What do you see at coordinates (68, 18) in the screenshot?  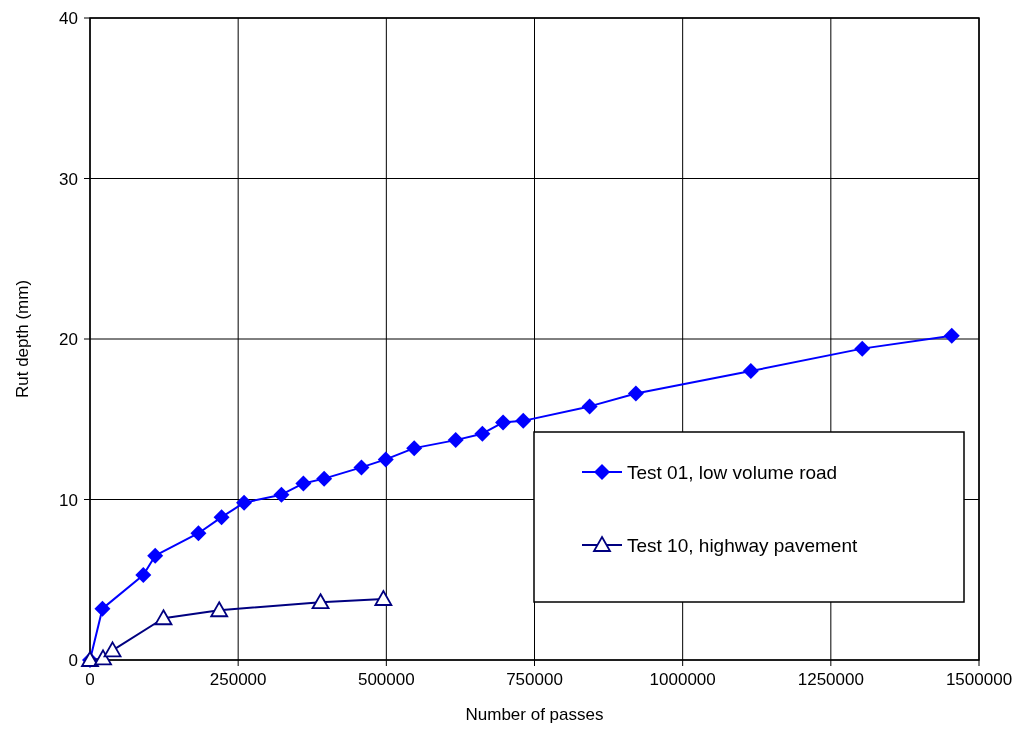 I see `y-tick-label: 40` at bounding box center [68, 18].